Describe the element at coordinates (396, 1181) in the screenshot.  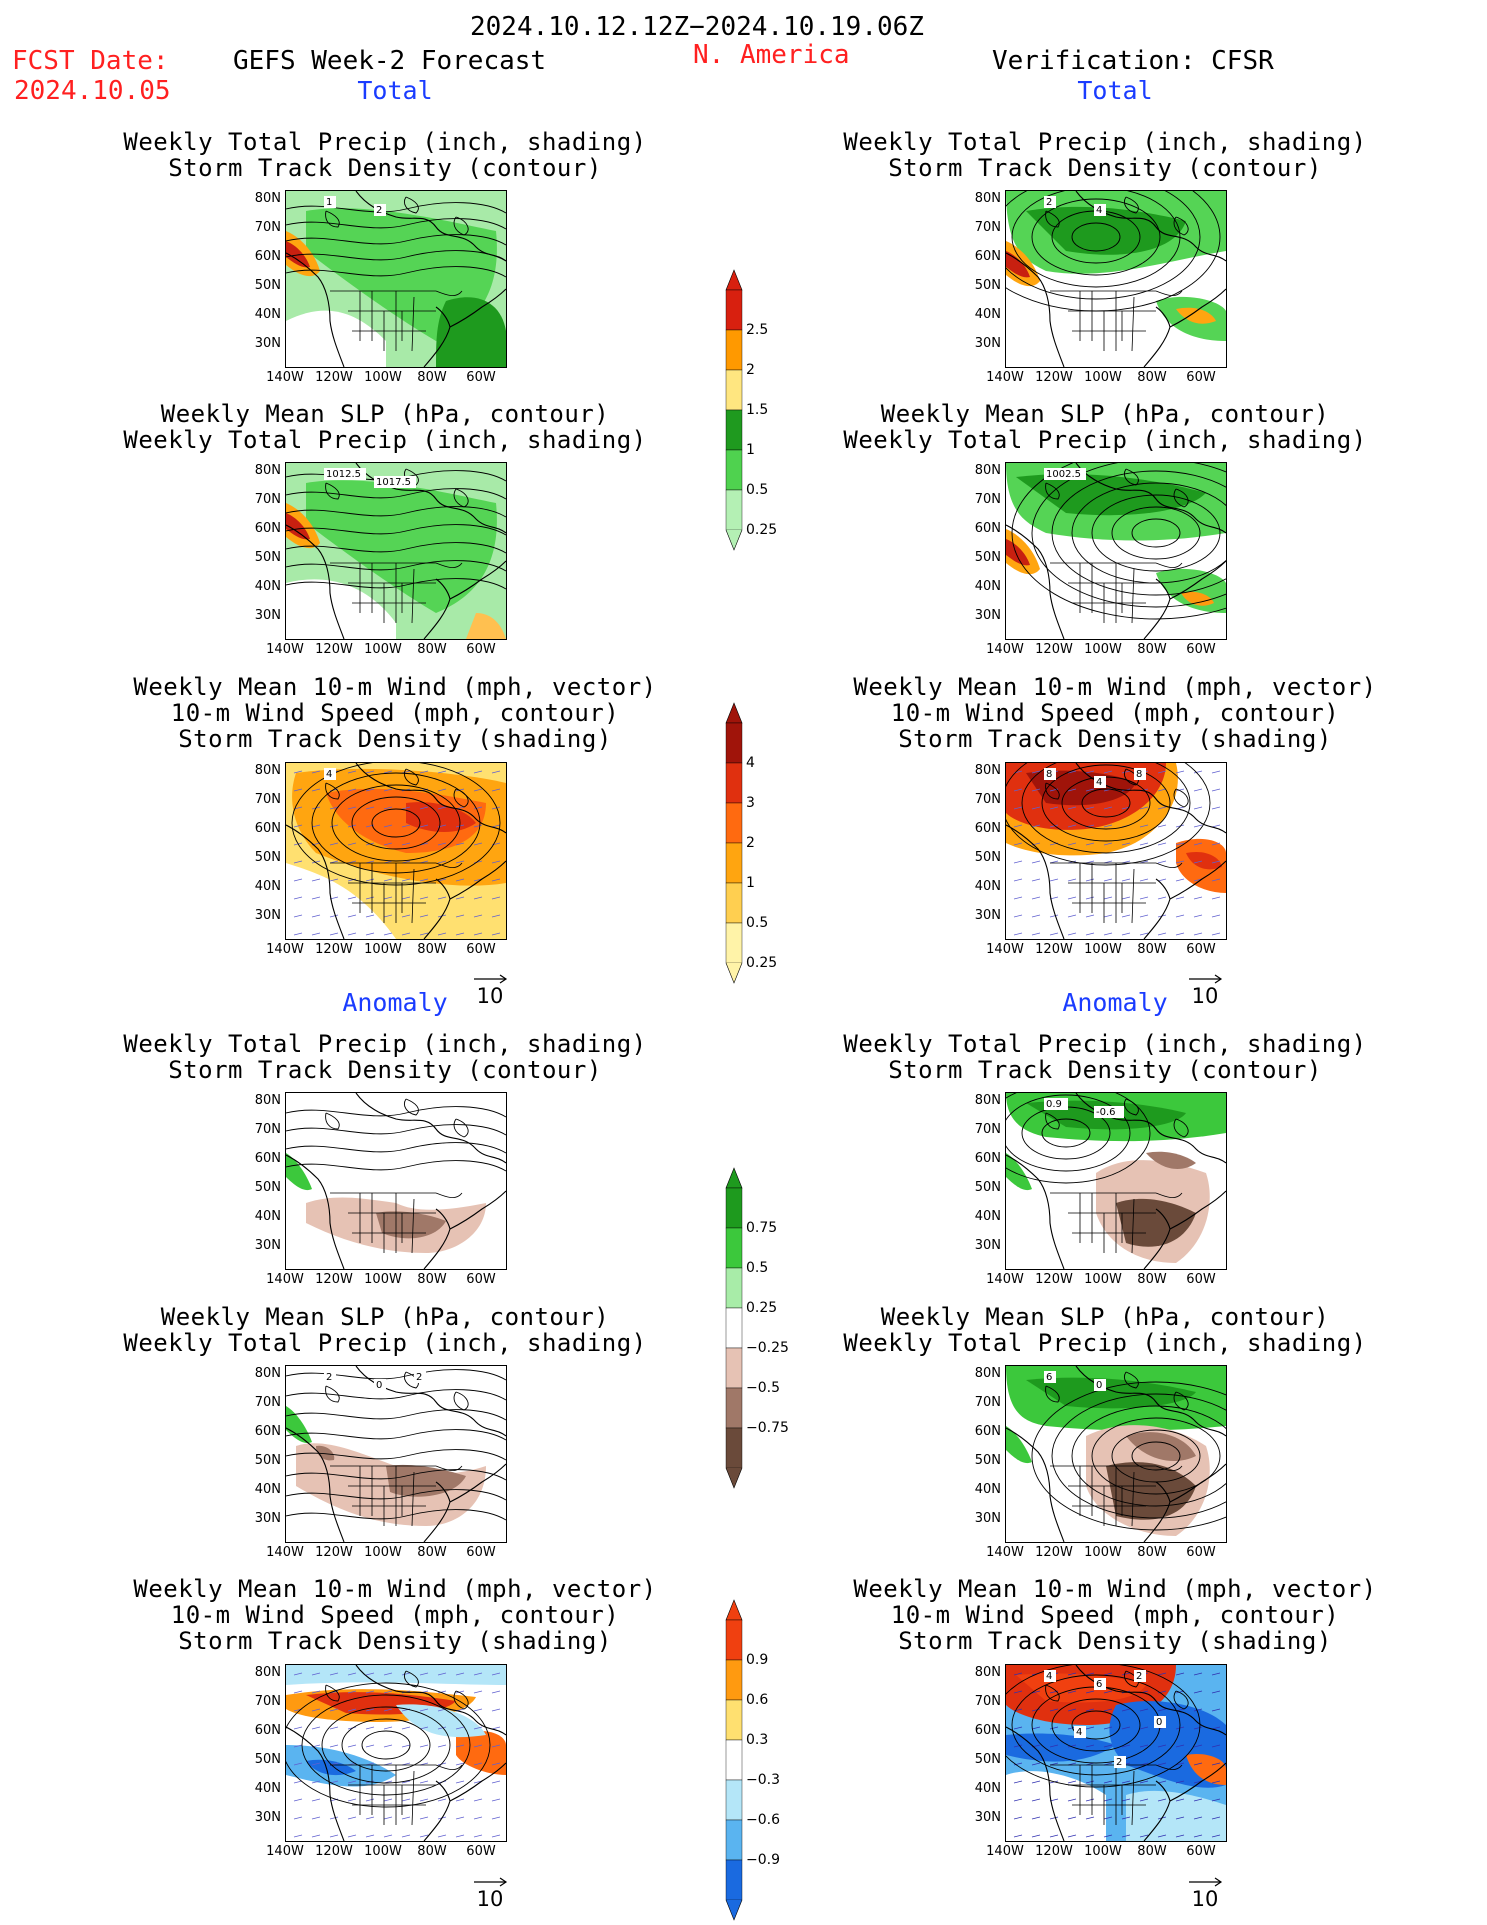
I see `left-anom-precip-map` at that location.